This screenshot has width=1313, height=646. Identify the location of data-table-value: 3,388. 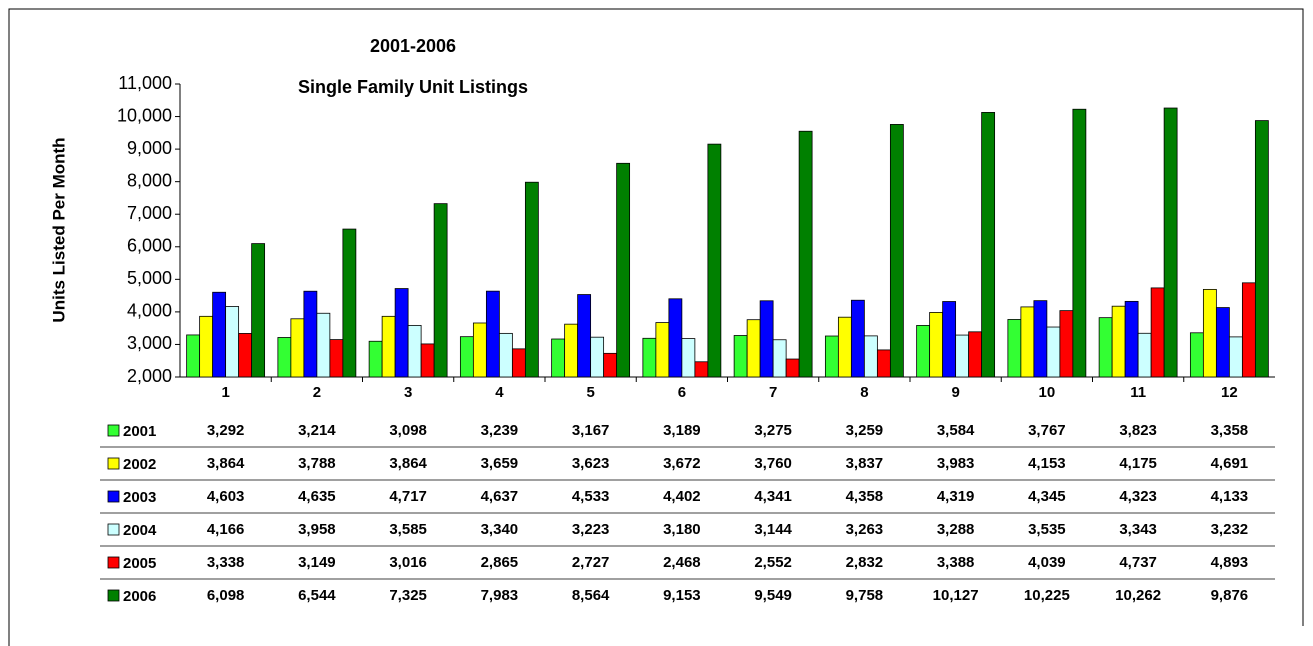
(956, 562).